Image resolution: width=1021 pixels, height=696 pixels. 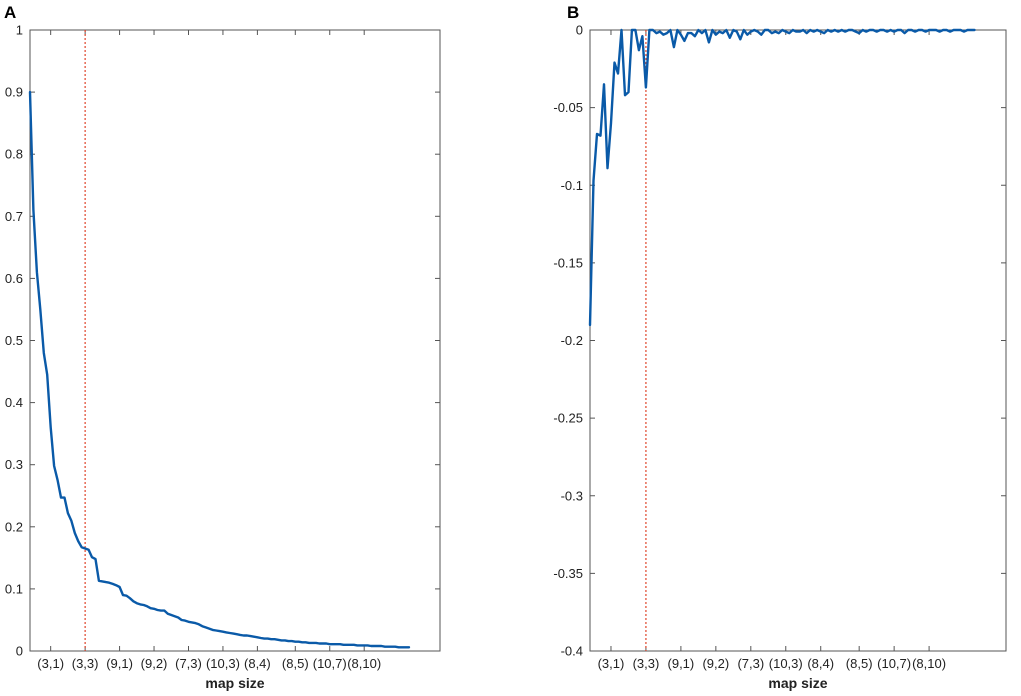 I want to click on y-tick-label: -0.05, so click(x=568, y=107).